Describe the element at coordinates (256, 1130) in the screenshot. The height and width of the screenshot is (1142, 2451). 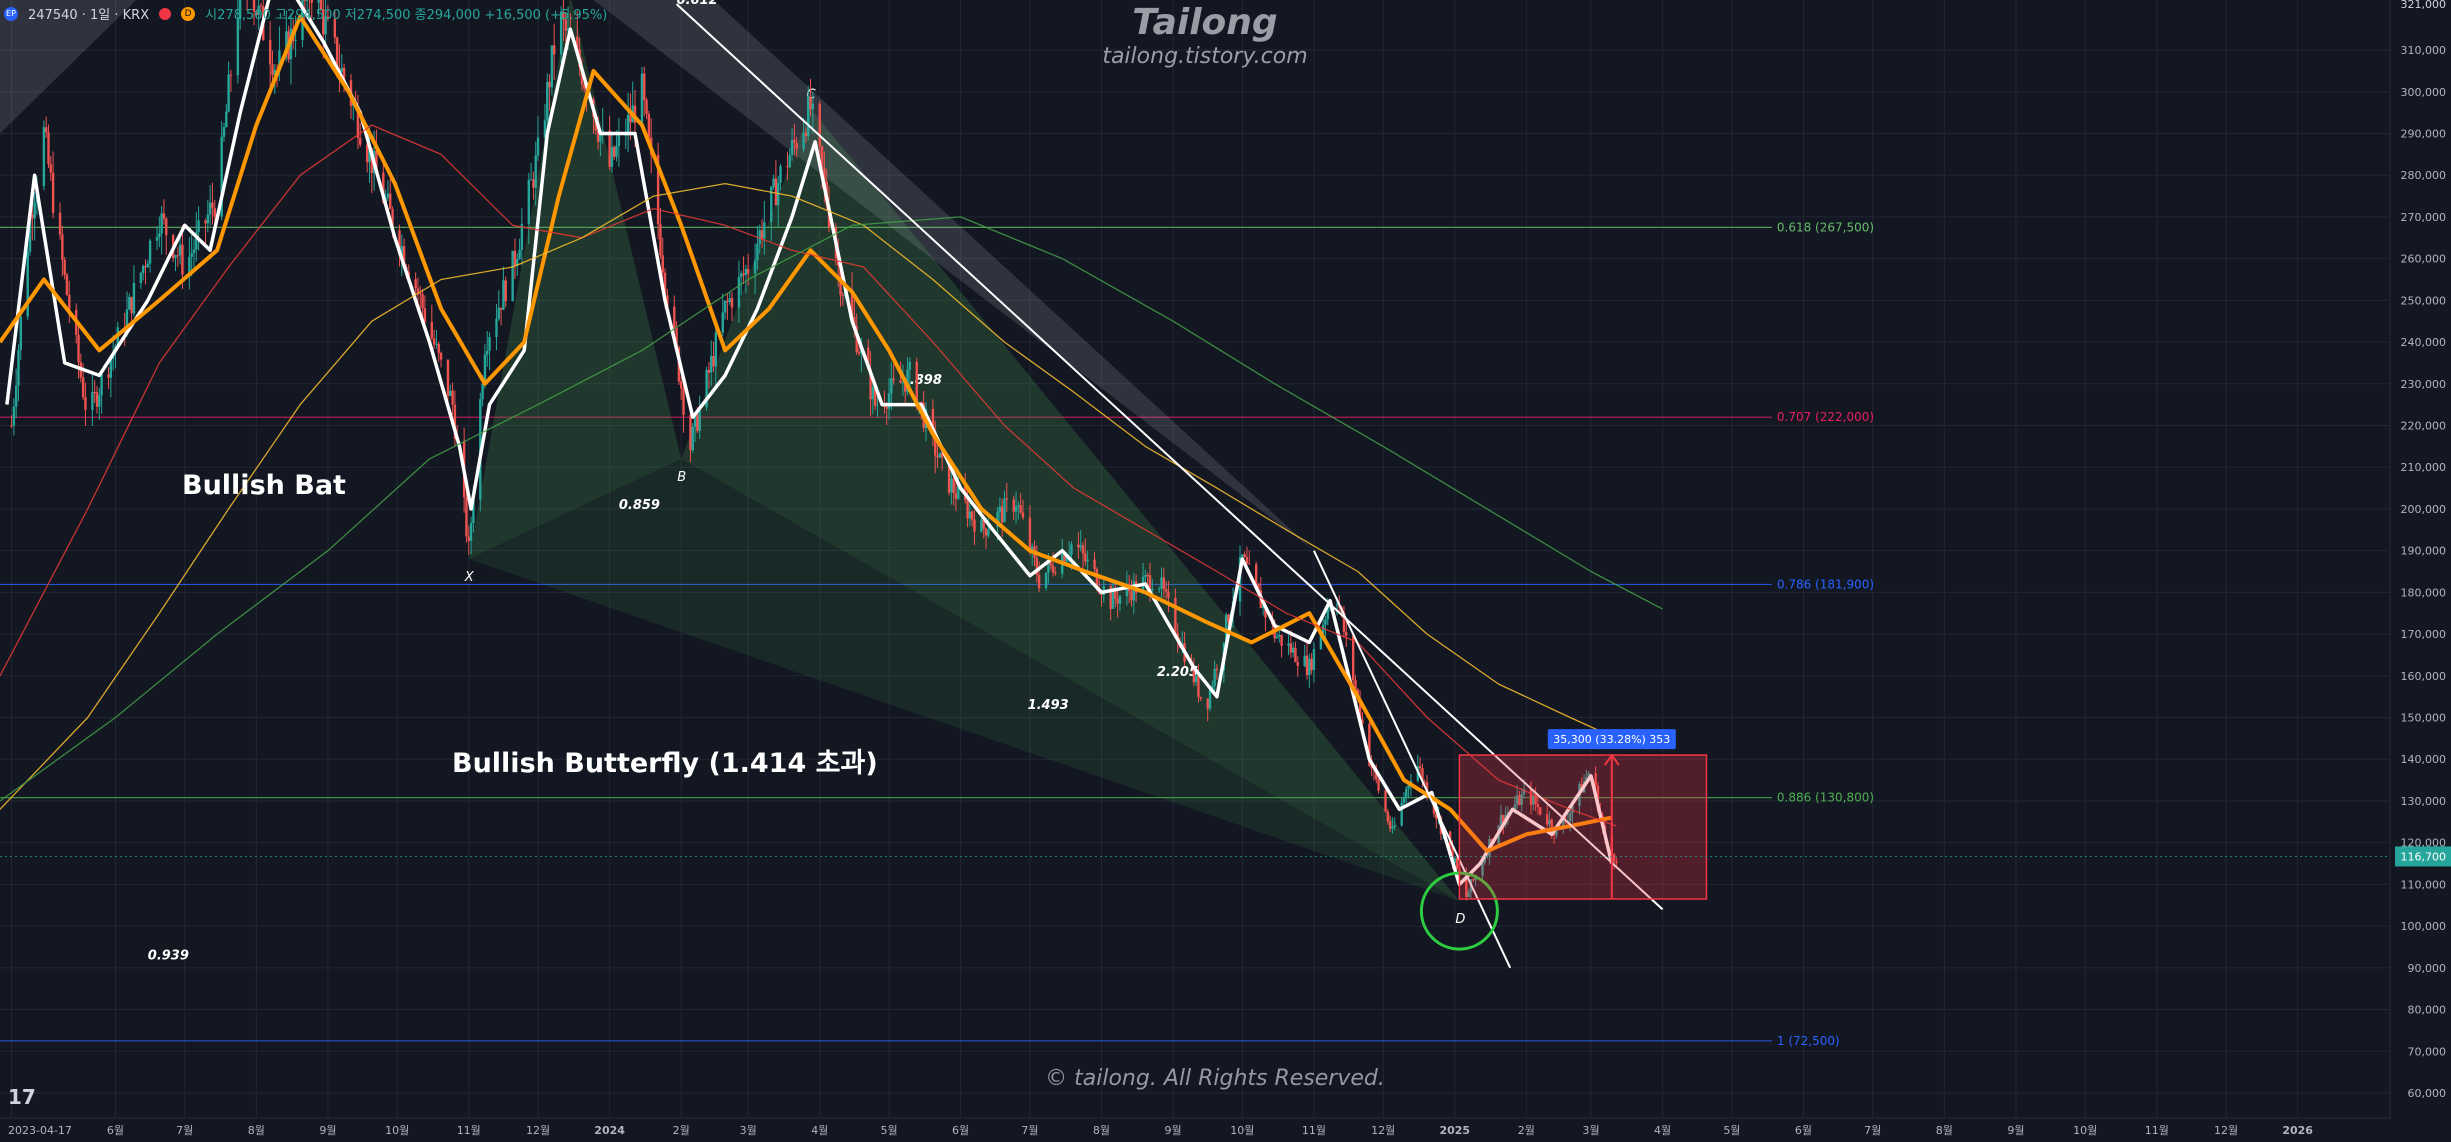
I see `time-axis-tick: 8월` at that location.